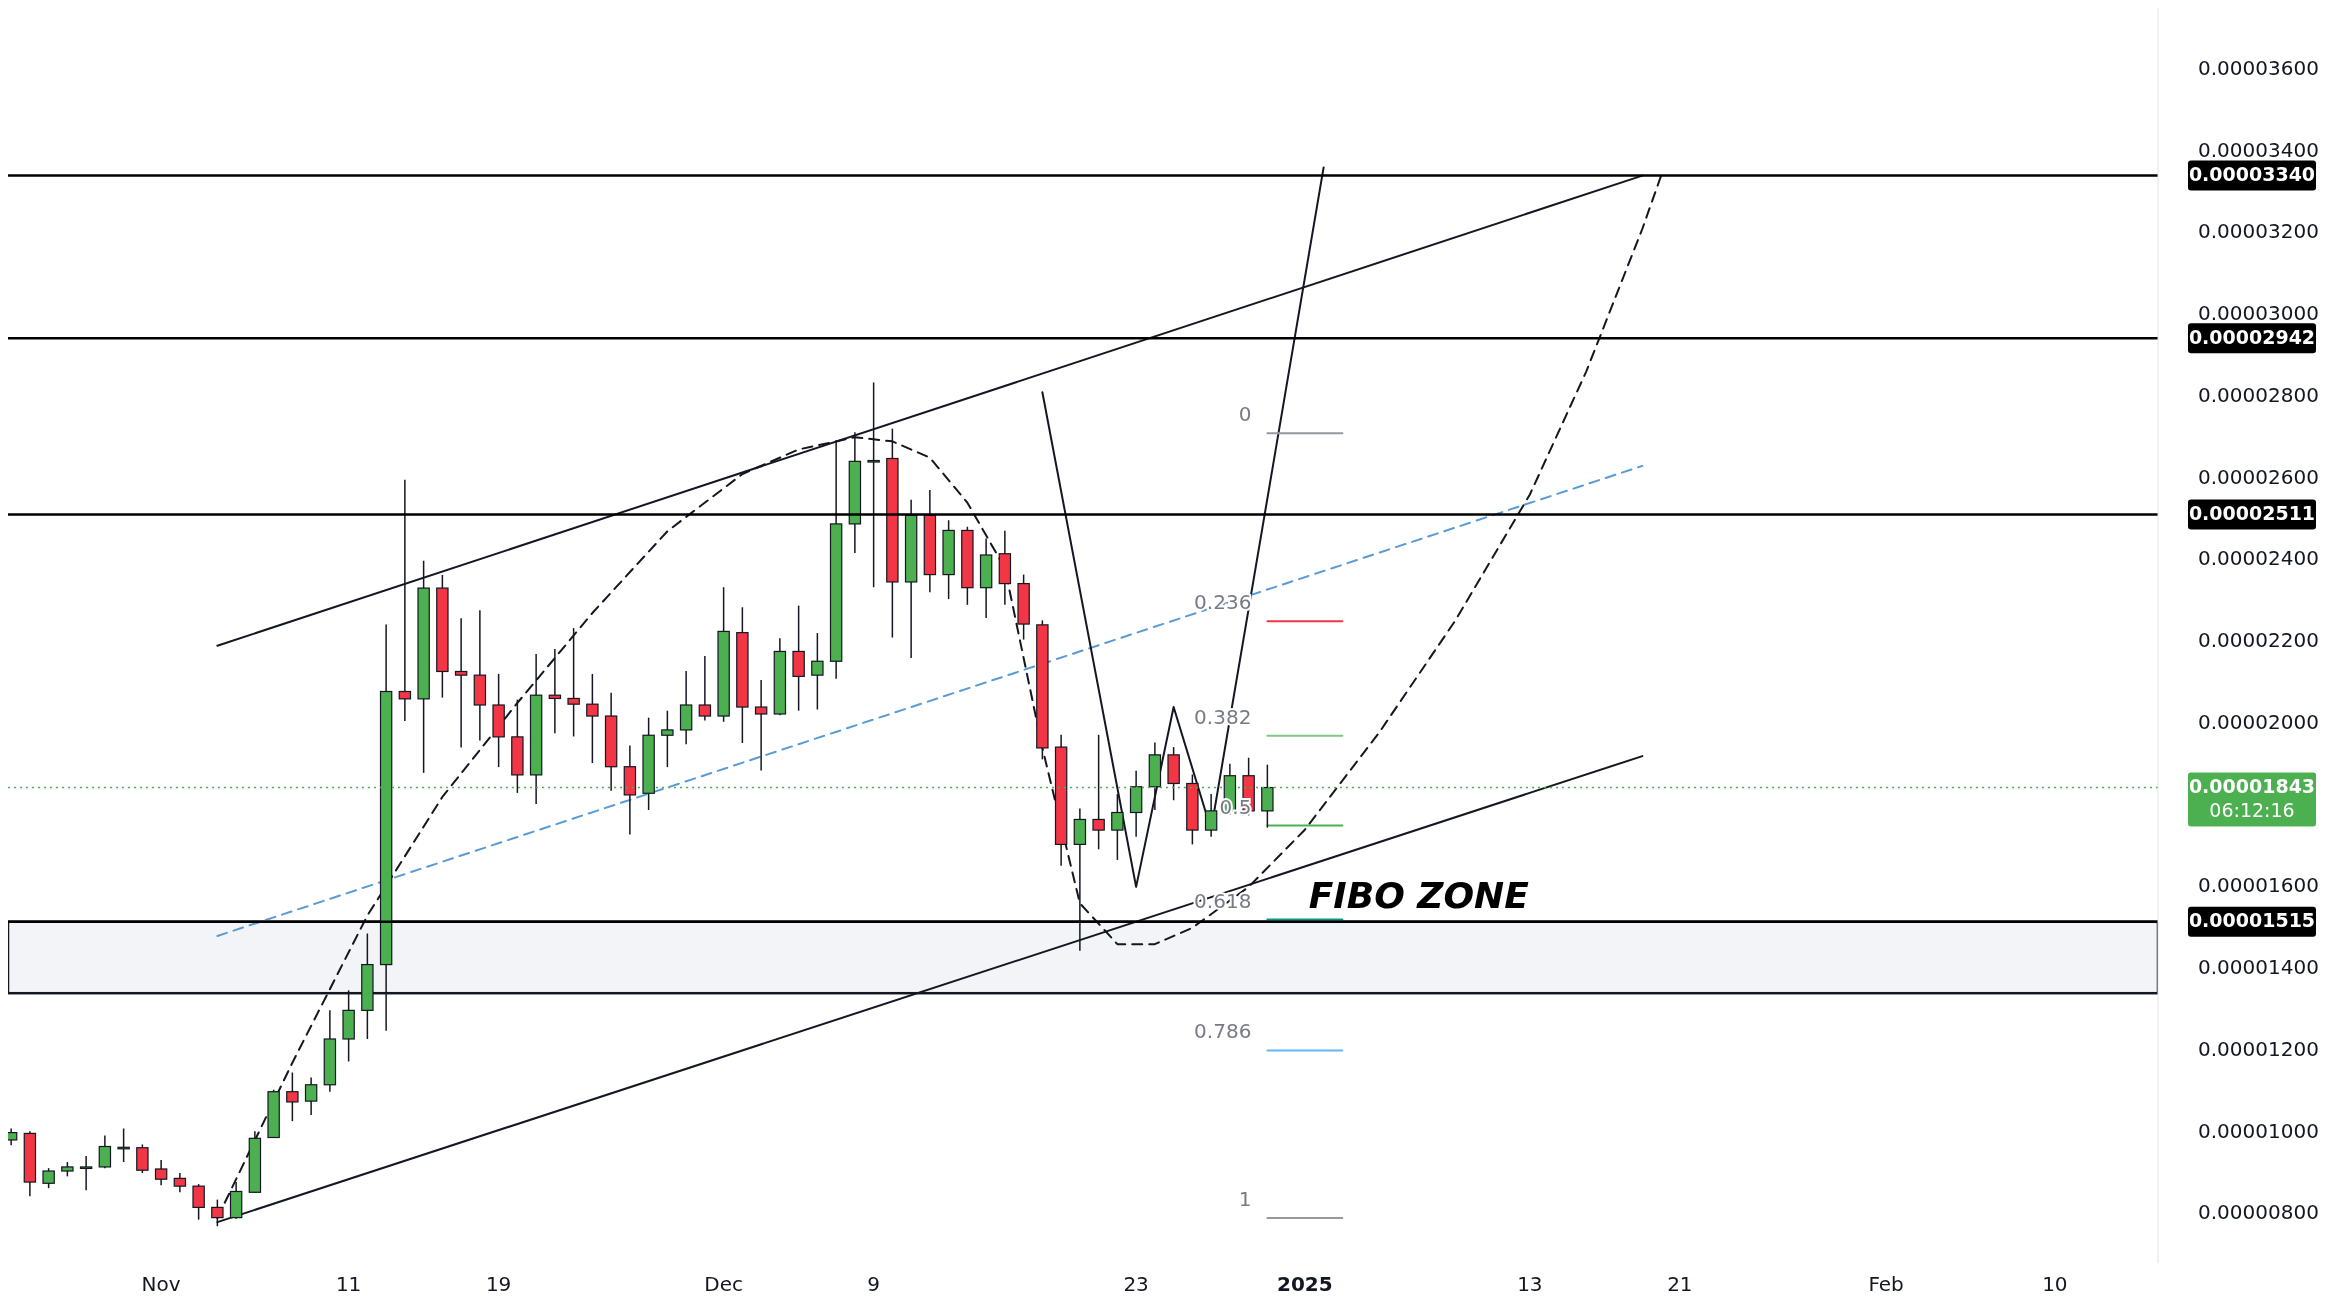  Describe the element at coordinates (2252, 786) in the screenshot. I see `ref-line-label: 0.00001843` at that location.